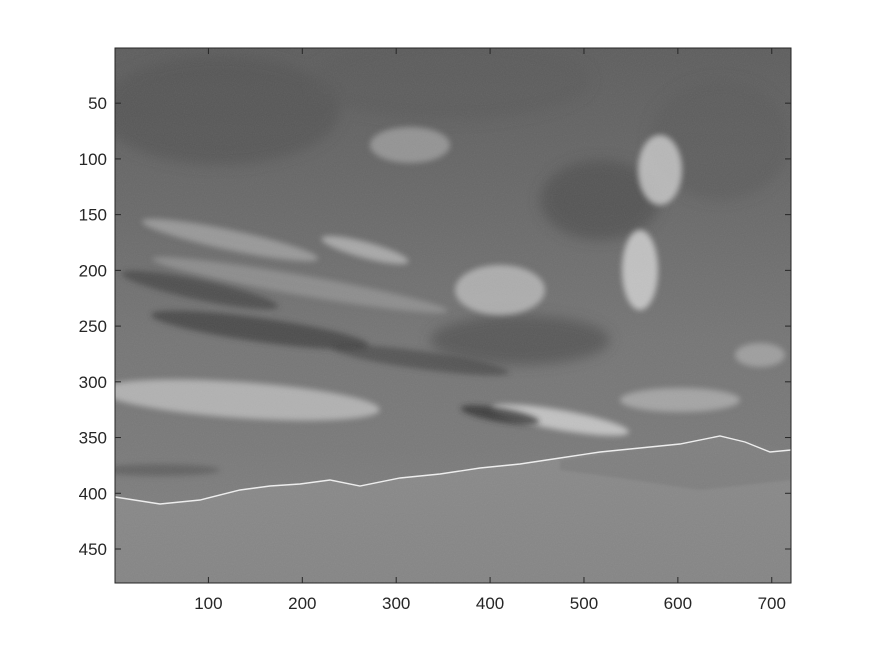 Image resolution: width=875 pixels, height=656 pixels. What do you see at coordinates (93, 549) in the screenshot?
I see `y-tick-label: 450` at bounding box center [93, 549].